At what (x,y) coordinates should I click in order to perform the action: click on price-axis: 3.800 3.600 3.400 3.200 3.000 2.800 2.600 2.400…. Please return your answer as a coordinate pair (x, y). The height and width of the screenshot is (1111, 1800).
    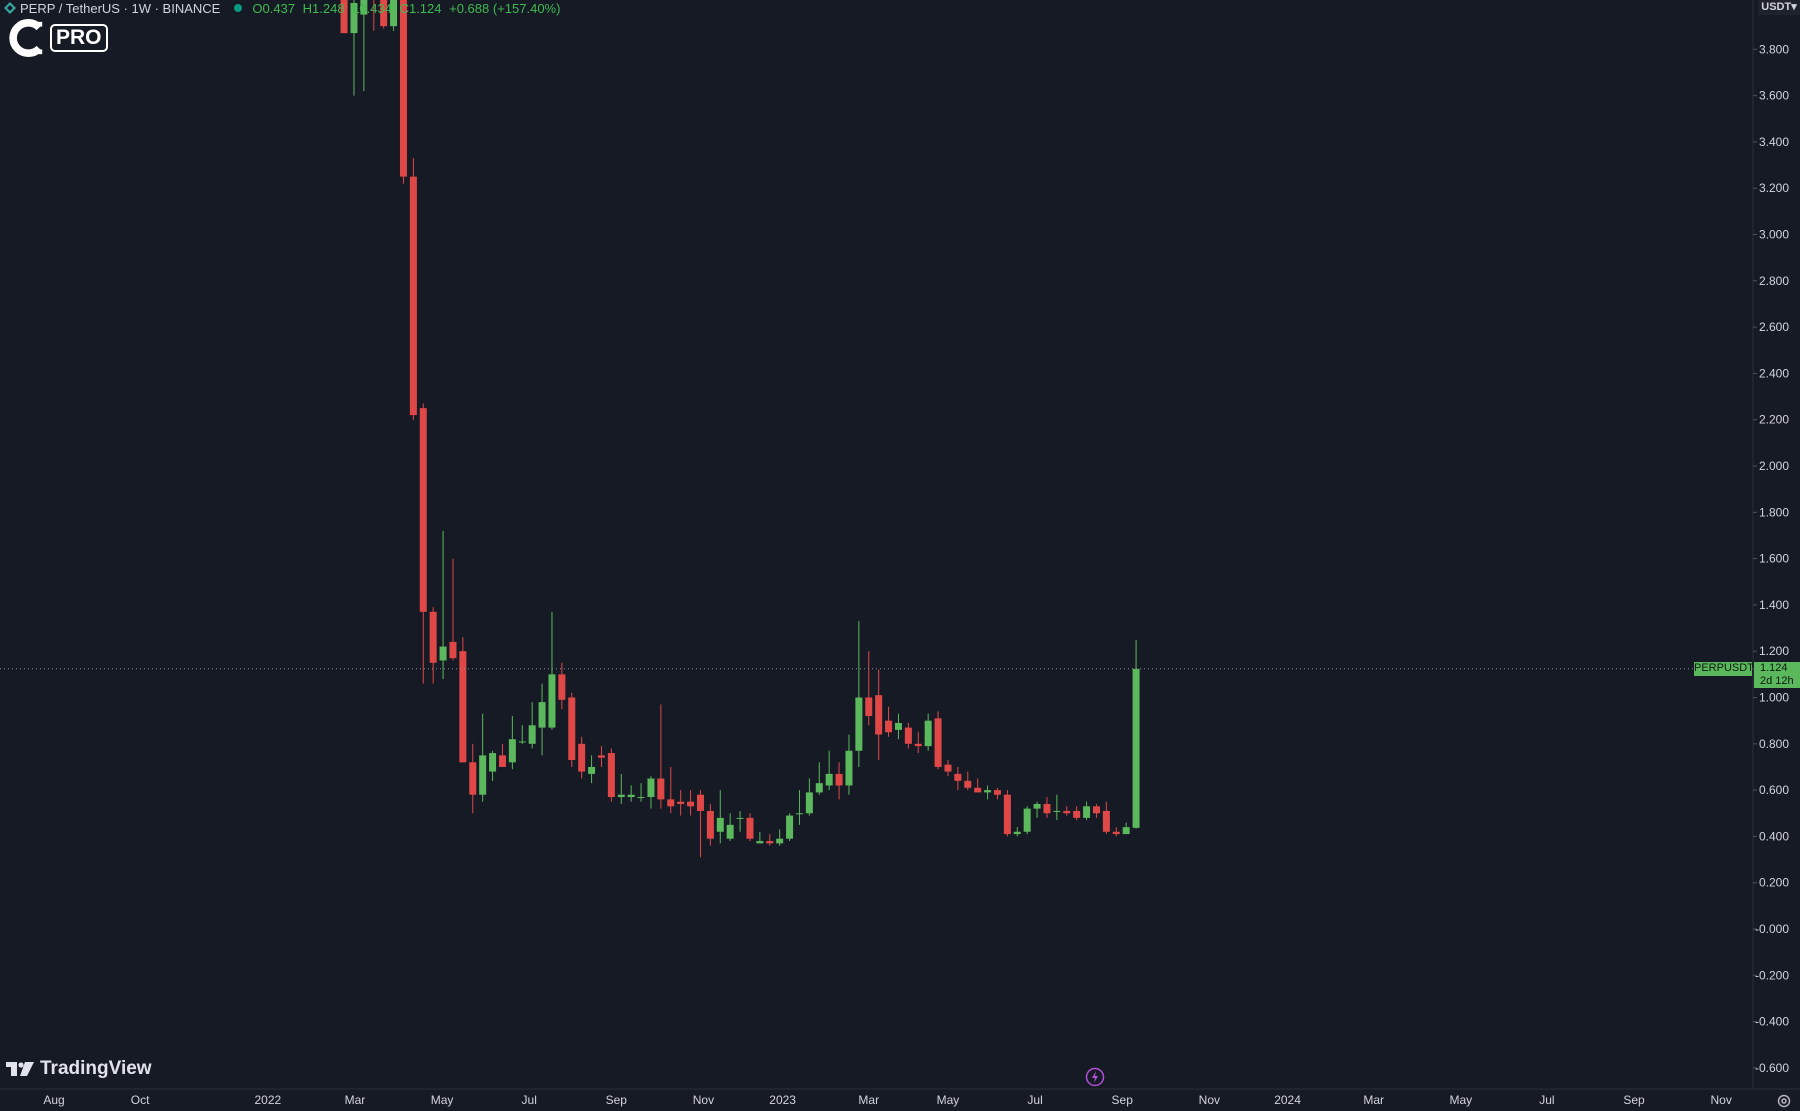
    Looking at the image, I should click on (1771, 558).